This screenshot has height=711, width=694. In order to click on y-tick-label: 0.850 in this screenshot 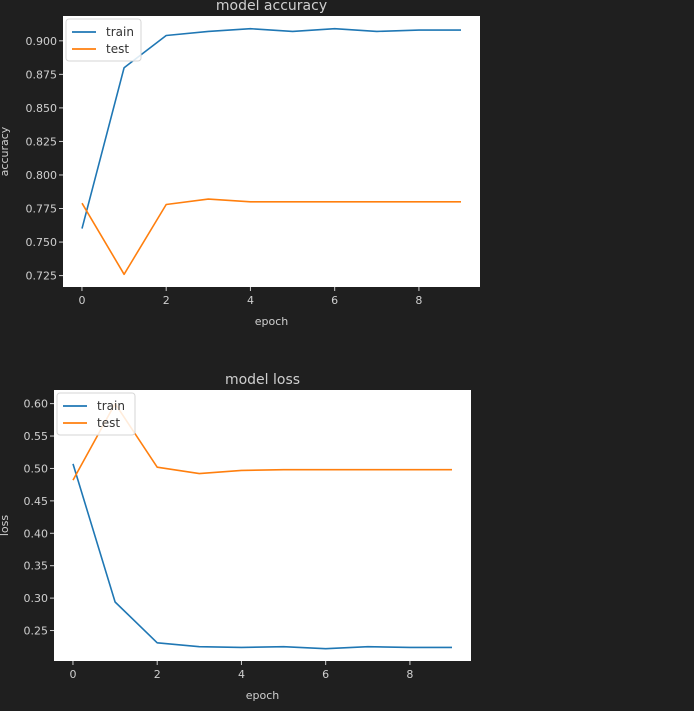, I will do `click(42, 108)`.